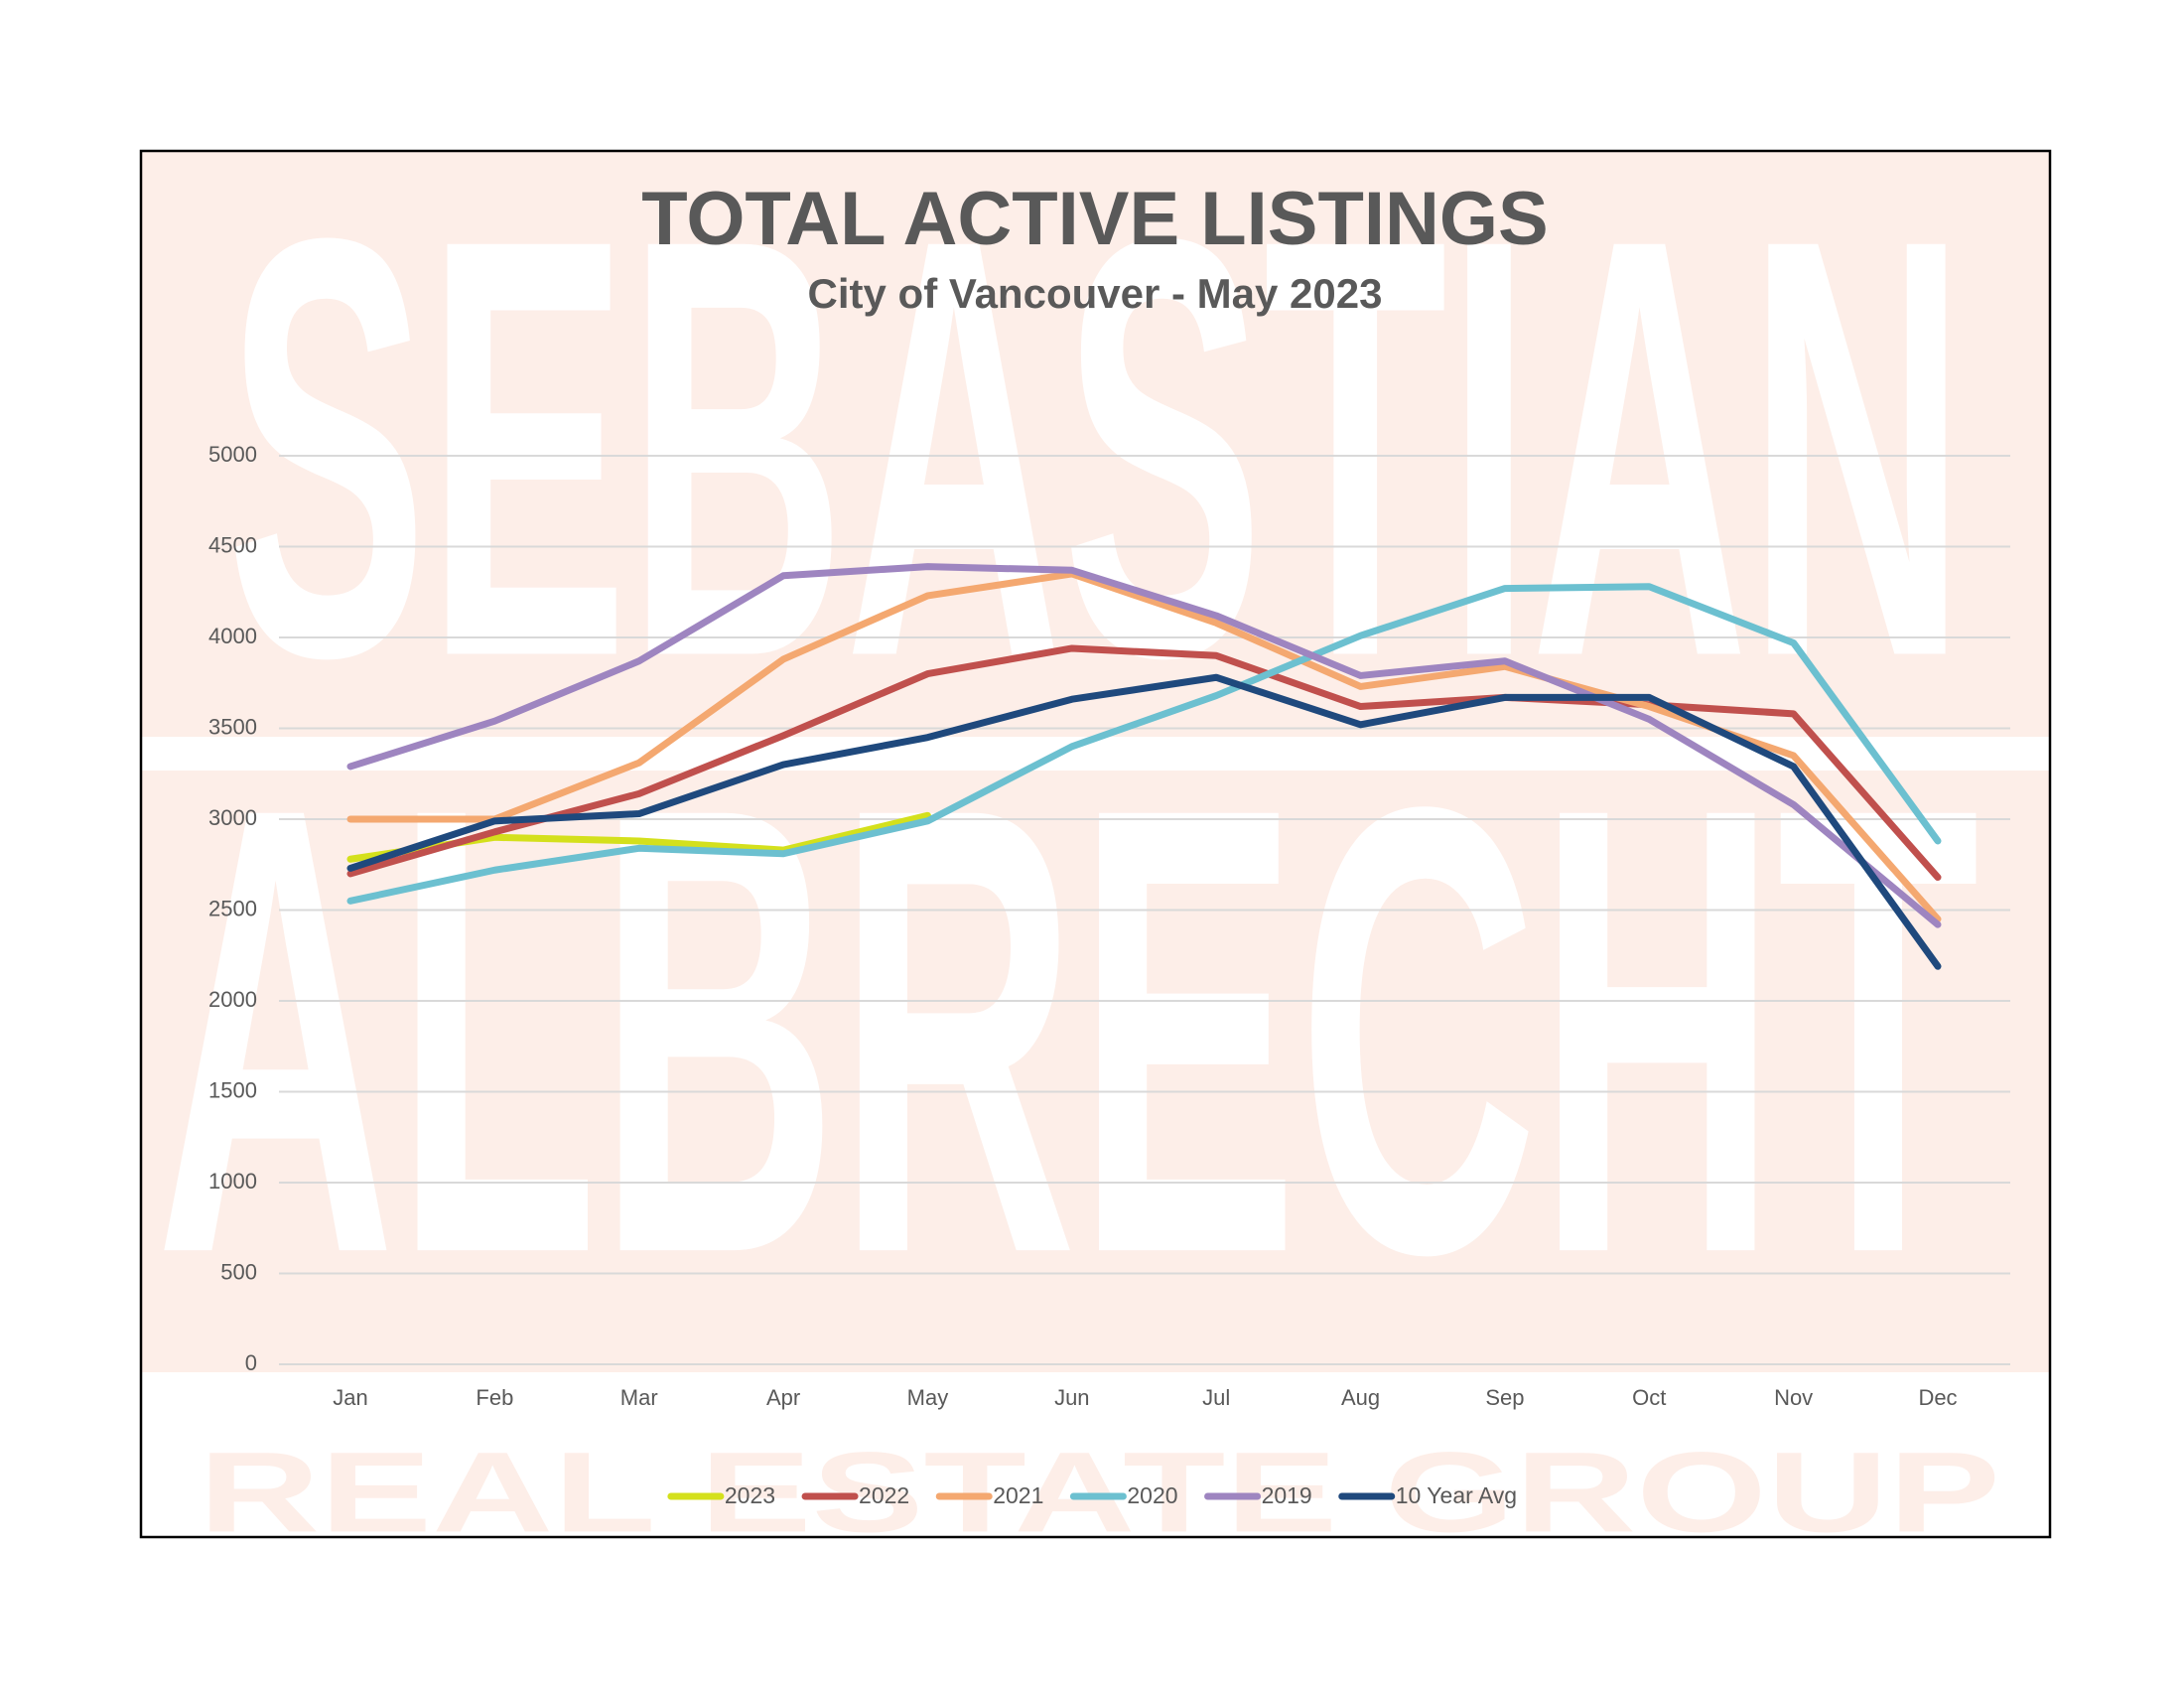  What do you see at coordinates (1152, 1495) in the screenshot?
I see `legend-label: 2020` at bounding box center [1152, 1495].